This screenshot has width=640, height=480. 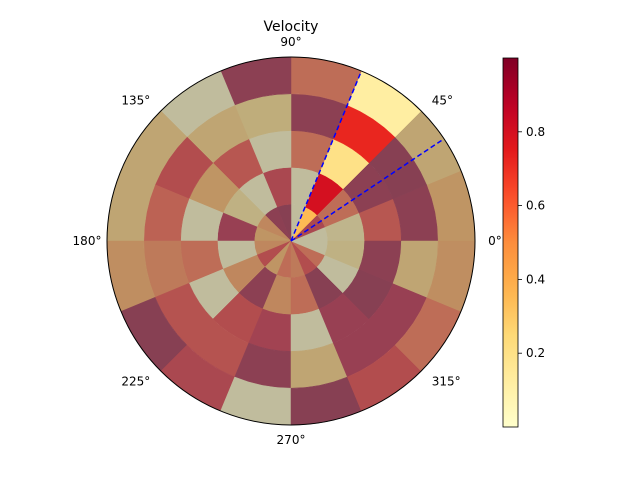 I want to click on angle-tick-label-90: 90°, so click(x=290, y=42).